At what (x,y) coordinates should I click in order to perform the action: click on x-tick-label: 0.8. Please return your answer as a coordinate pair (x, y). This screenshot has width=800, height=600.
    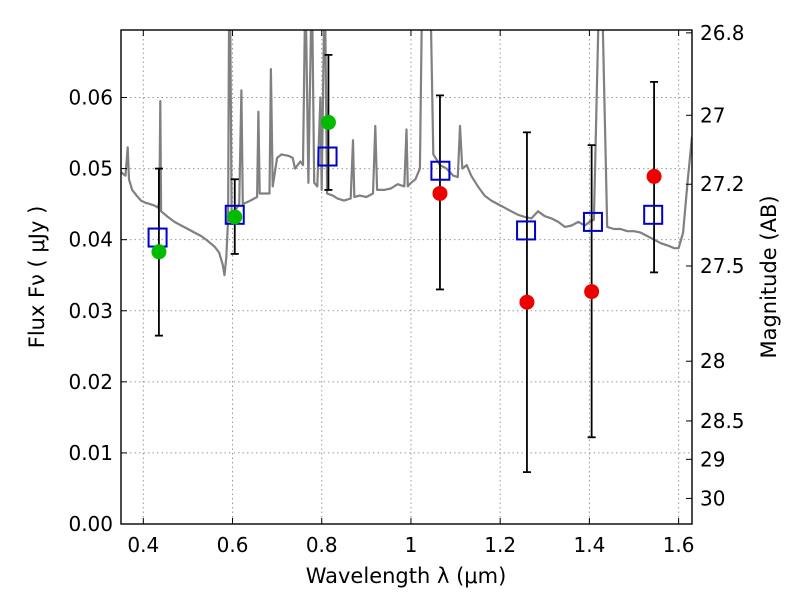
    Looking at the image, I should click on (322, 545).